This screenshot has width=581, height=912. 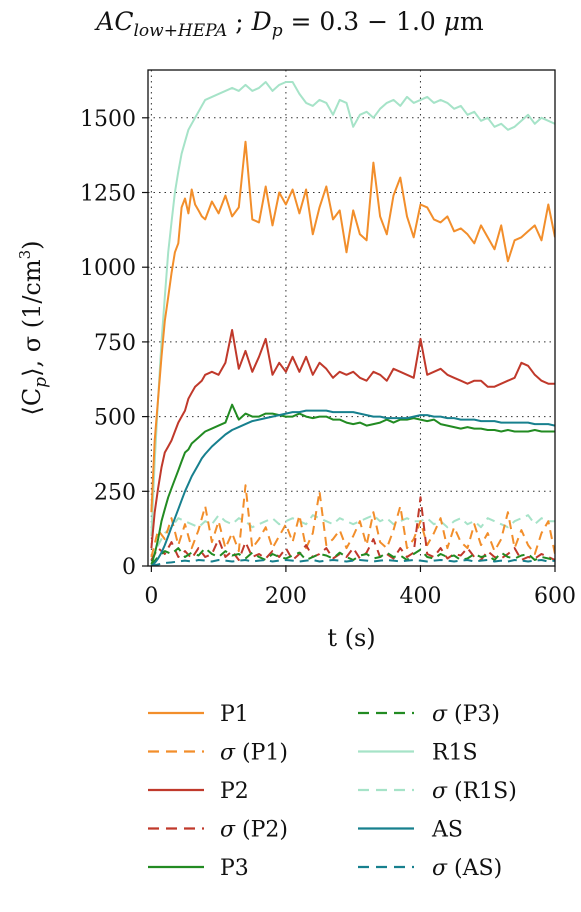 I want to click on y-axis-label-text: ⟨Cp⟩, σ (1/cm3), so click(x=33, y=327).